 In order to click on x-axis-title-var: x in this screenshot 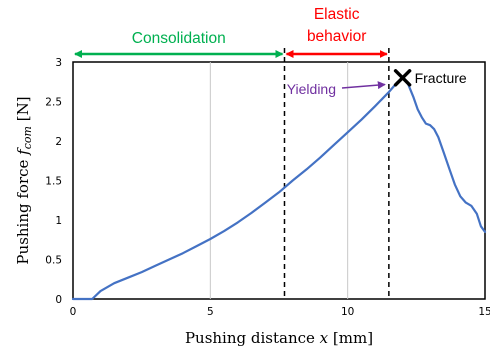, I will do `click(324, 338)`.